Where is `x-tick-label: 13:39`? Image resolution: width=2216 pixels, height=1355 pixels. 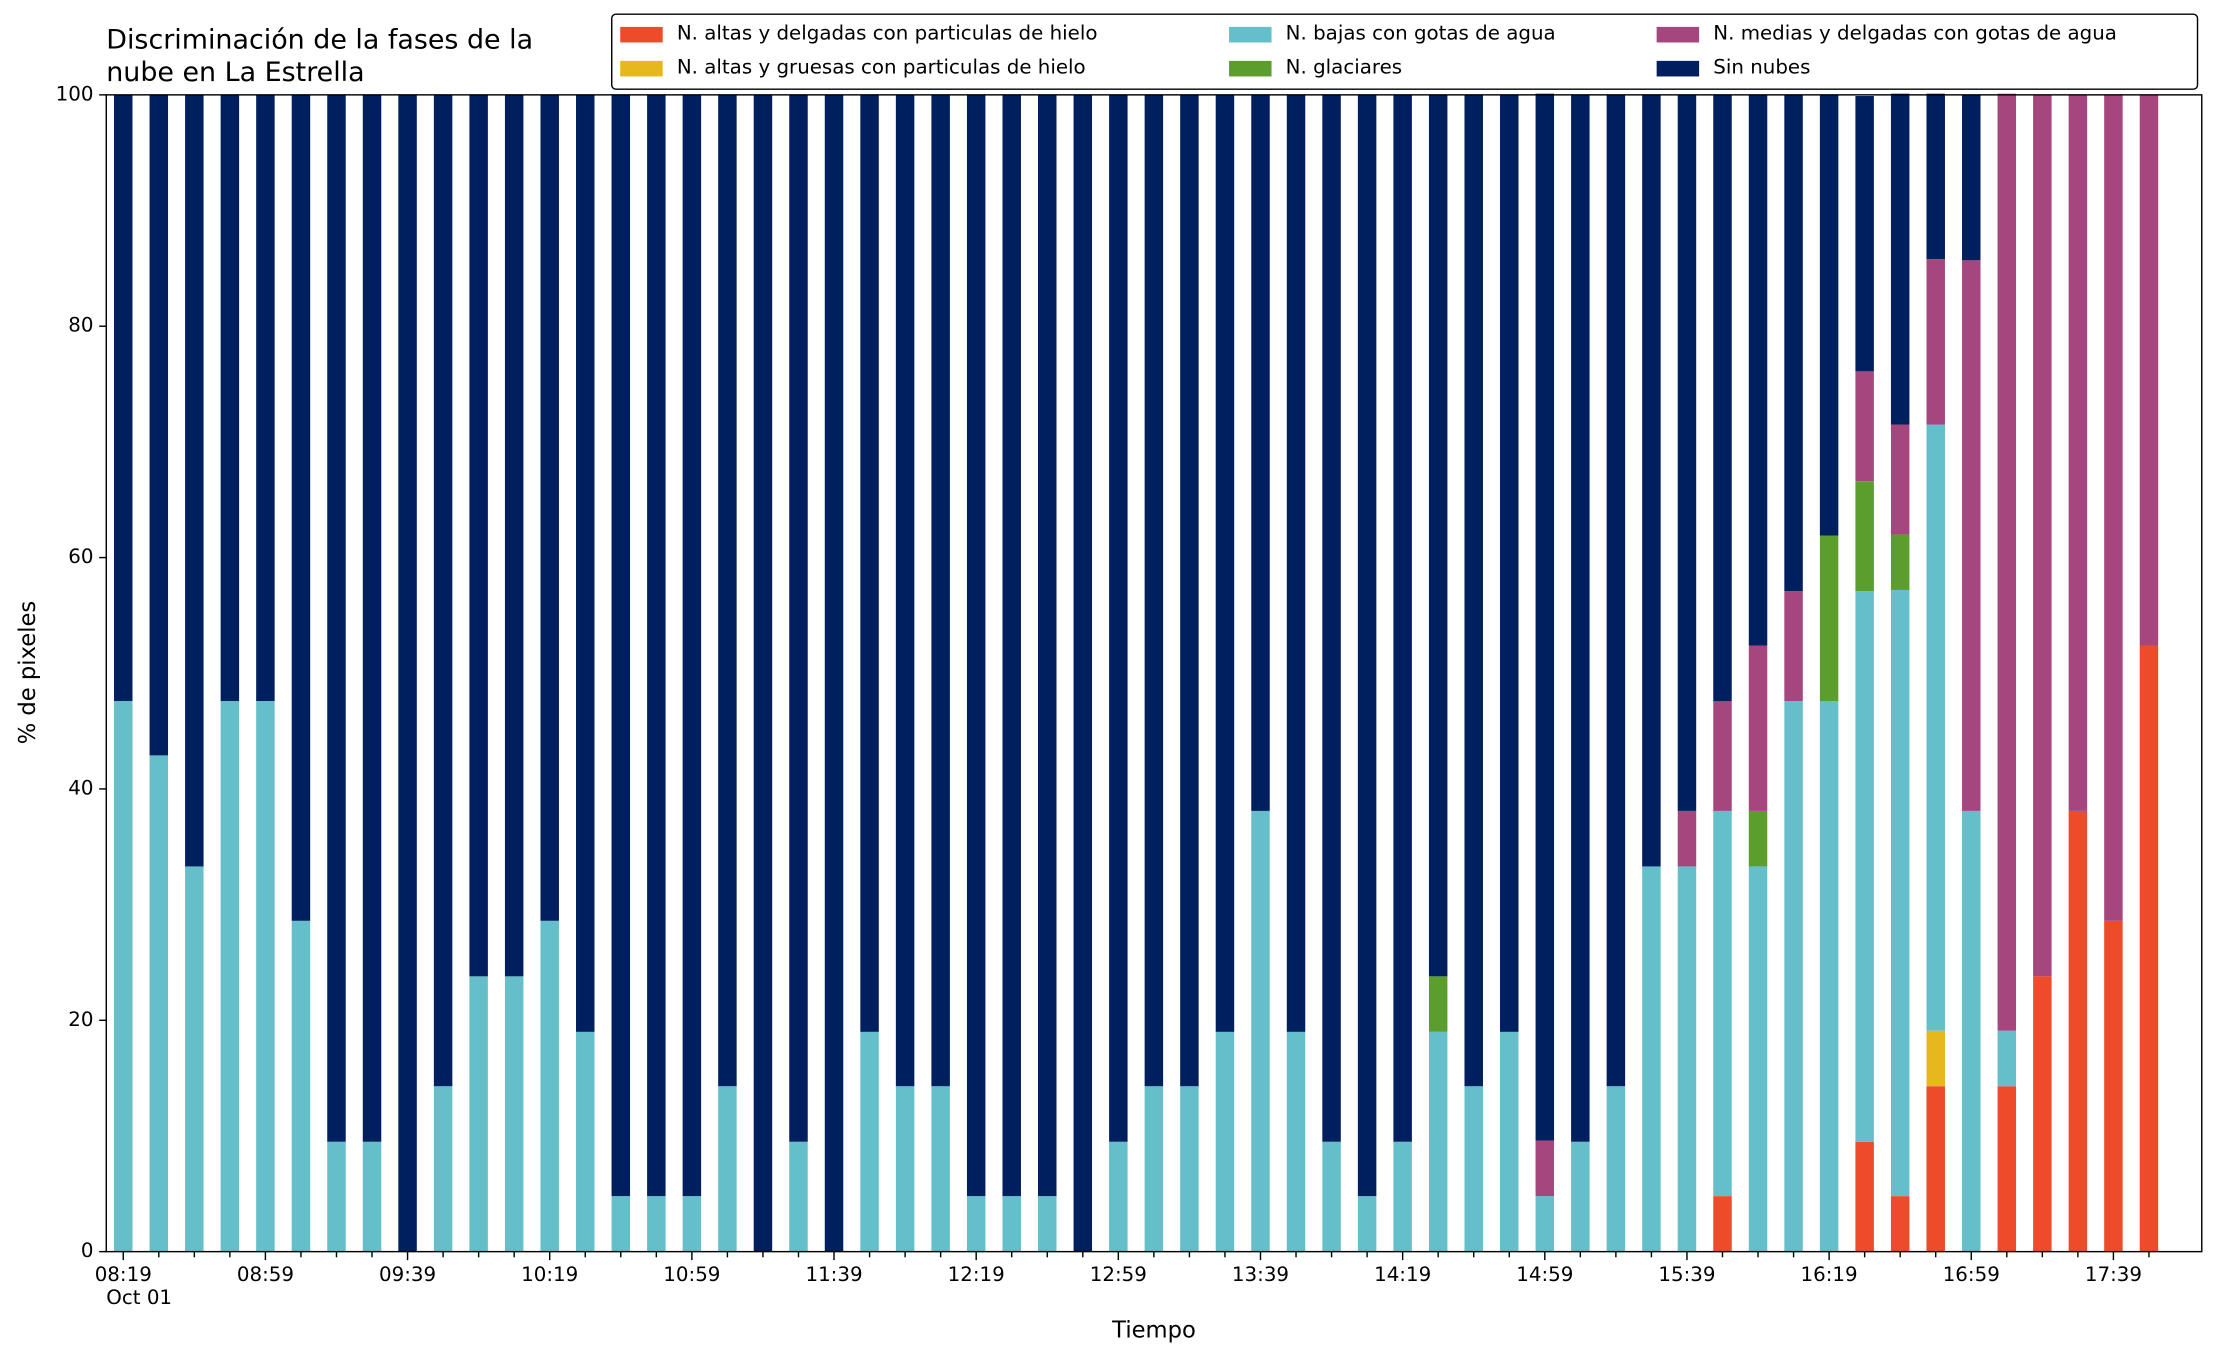
x-tick-label: 13:39 is located at coordinates (1260, 1274).